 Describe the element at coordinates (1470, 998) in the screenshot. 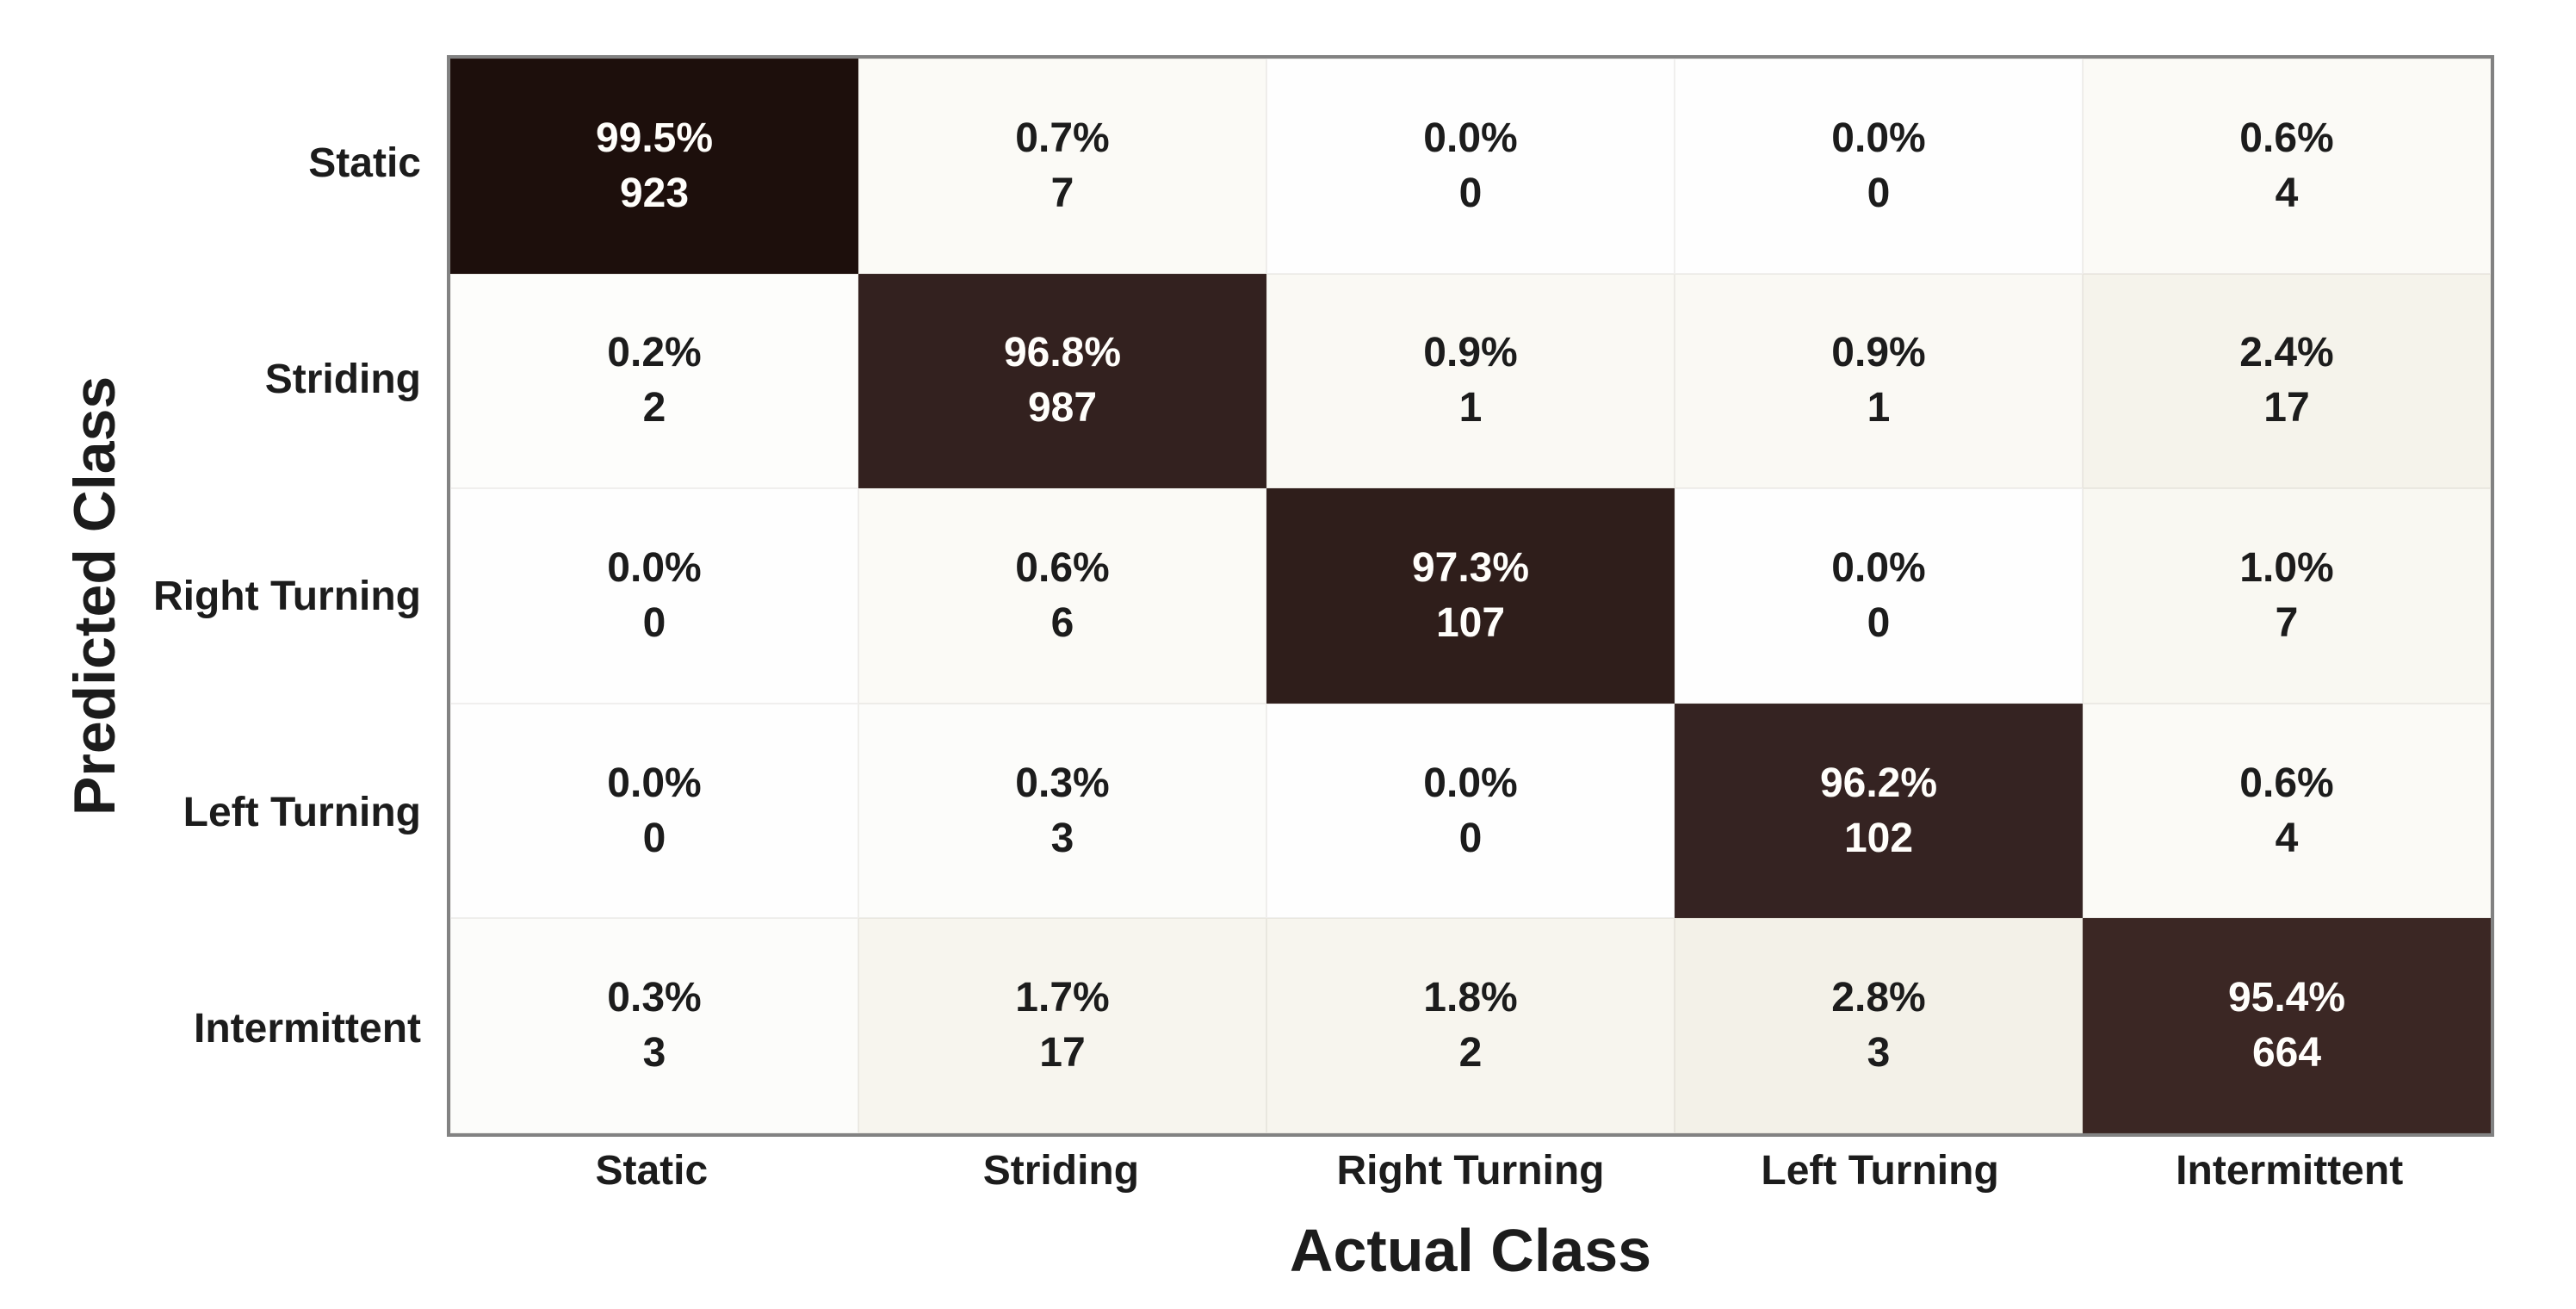

I see `cell-percent: 1.8%` at that location.